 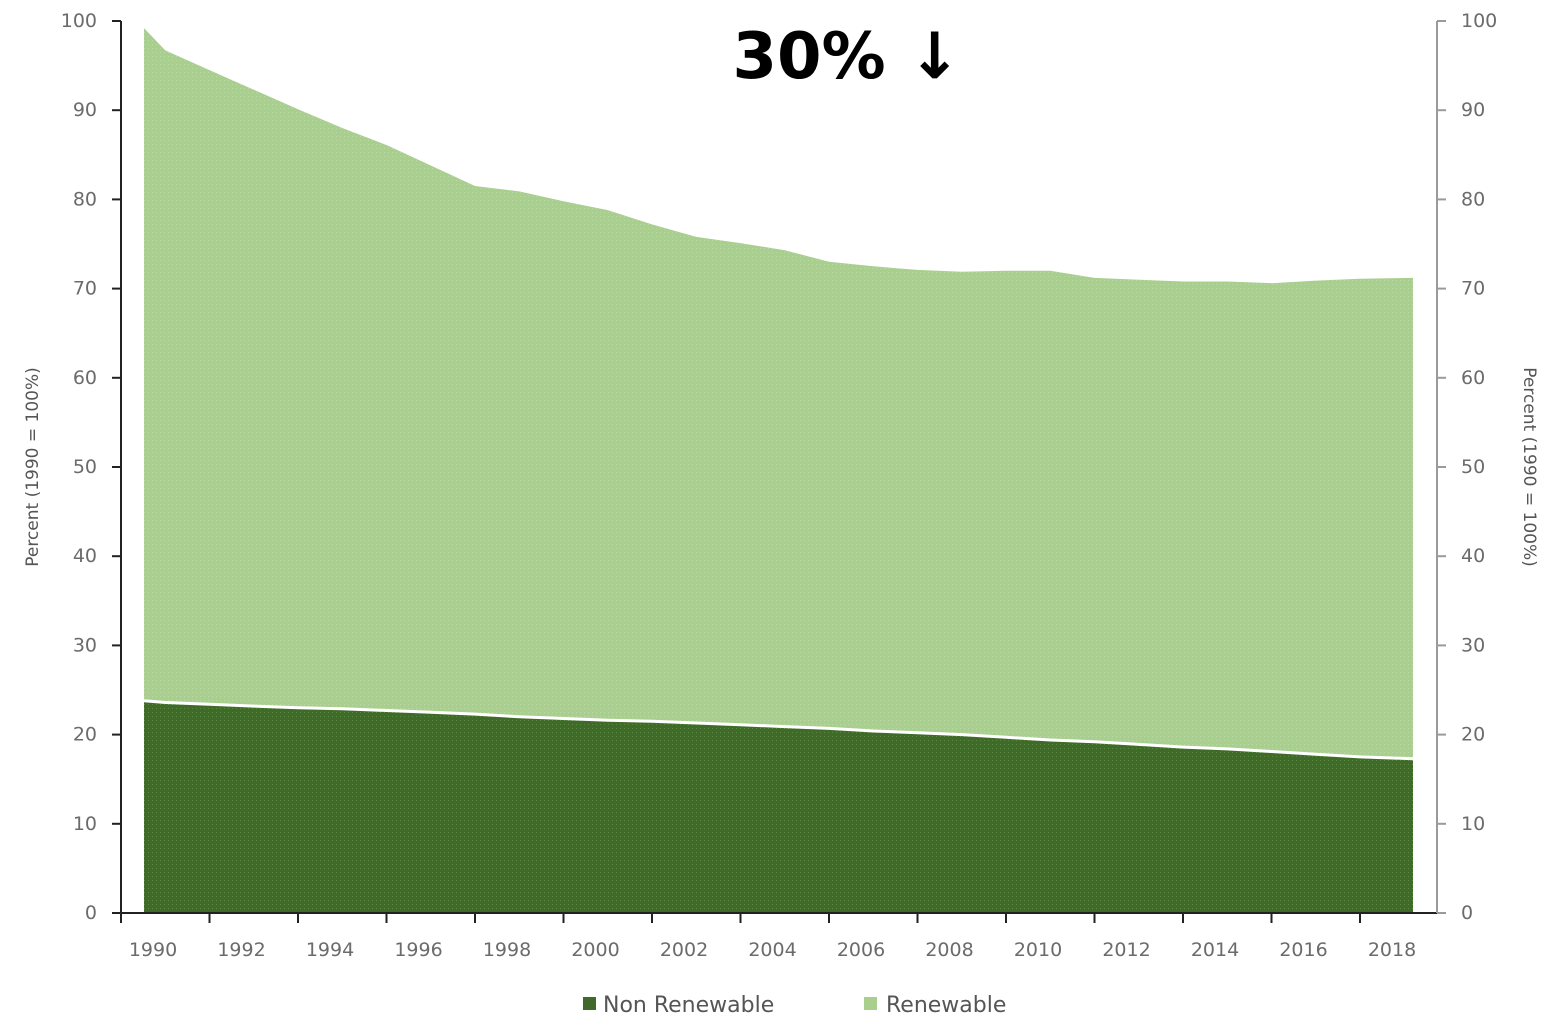 What do you see at coordinates (1529, 467) in the screenshot?
I see `right-y-axis-title: Percent (1990 = 100%)` at bounding box center [1529, 467].